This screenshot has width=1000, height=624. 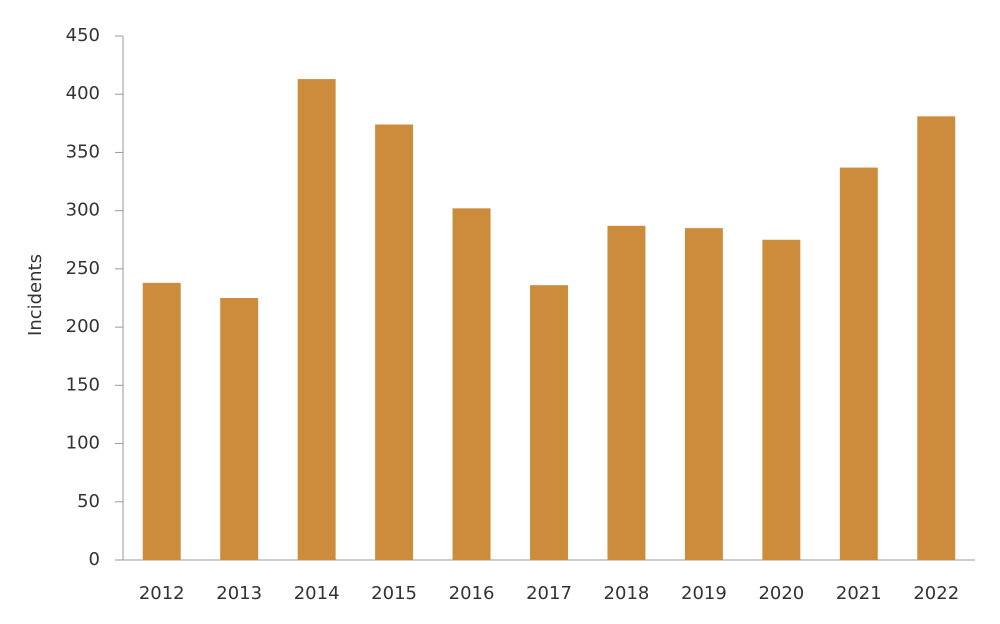 What do you see at coordinates (94, 559) in the screenshot?
I see `y-tick-label: 0` at bounding box center [94, 559].